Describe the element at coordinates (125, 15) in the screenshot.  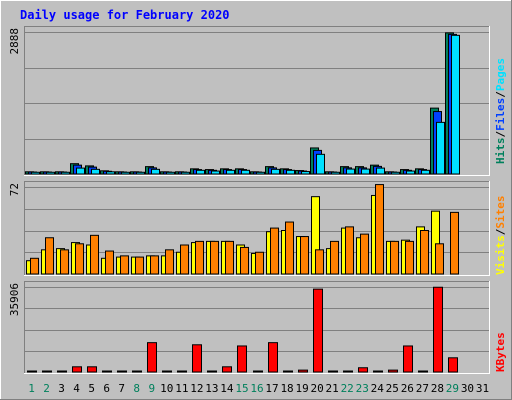
I see `chart-title: Daily usage for February 2020` at that location.